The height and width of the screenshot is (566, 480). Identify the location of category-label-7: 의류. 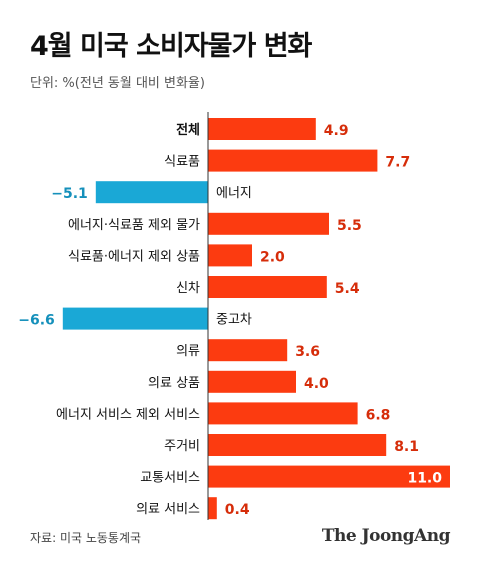
(188, 351).